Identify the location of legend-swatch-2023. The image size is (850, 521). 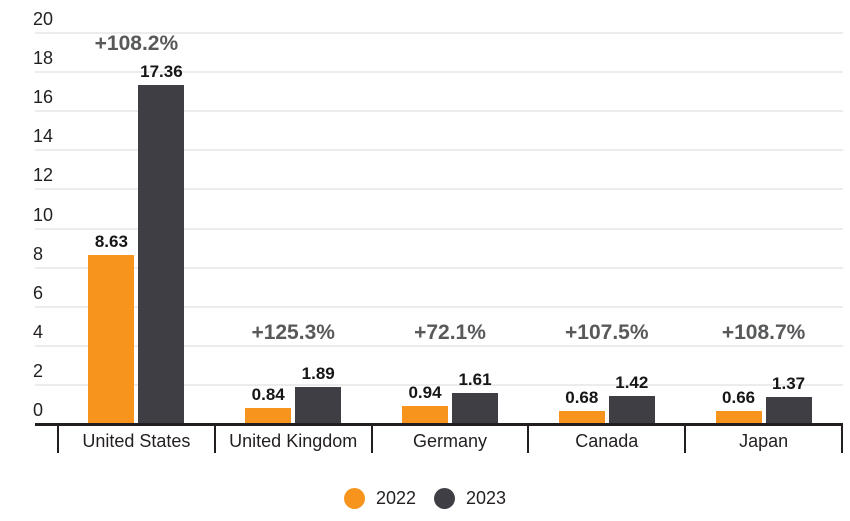
(444, 498).